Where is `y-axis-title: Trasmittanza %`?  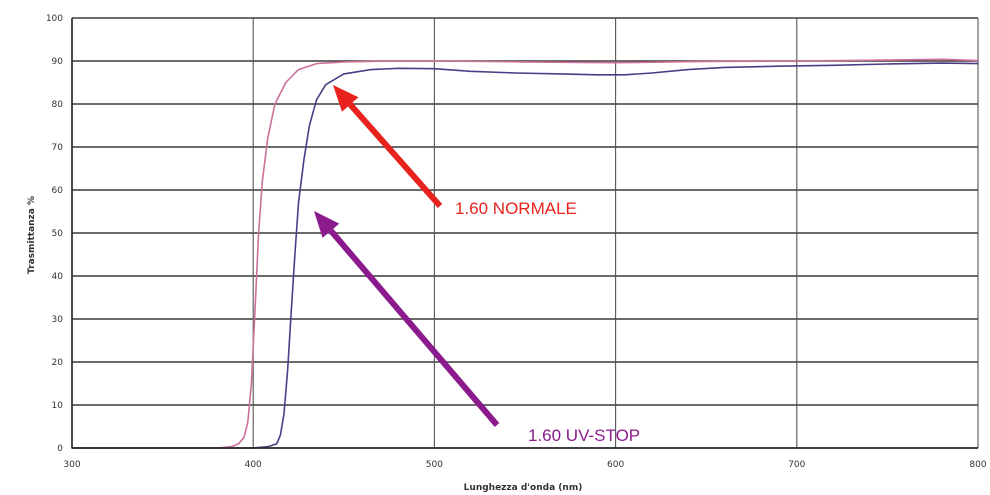
y-axis-title: Trasmittanza % is located at coordinates (32, 235).